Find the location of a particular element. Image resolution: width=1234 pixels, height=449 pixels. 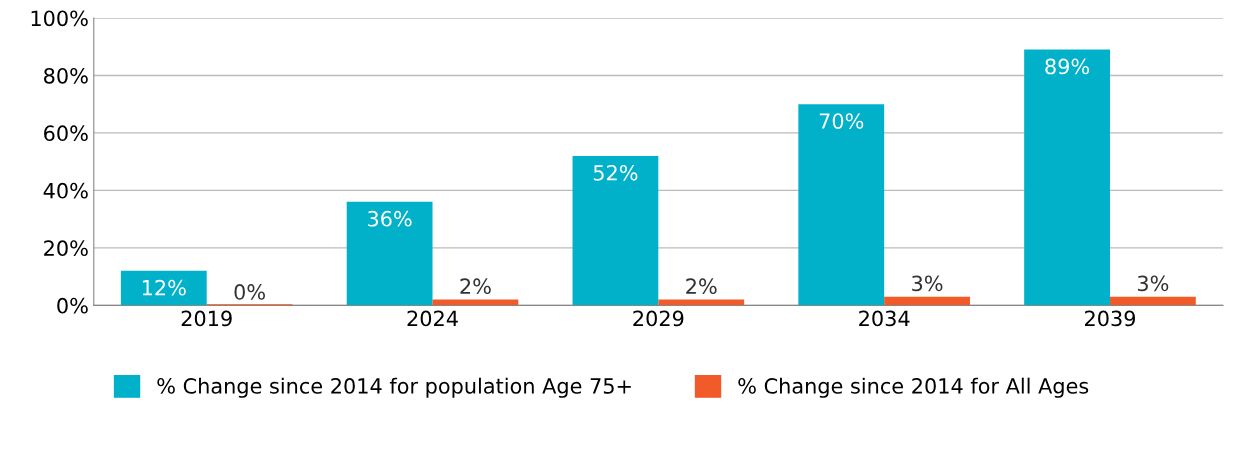

y-tick-label: 20% is located at coordinates (66, 248).